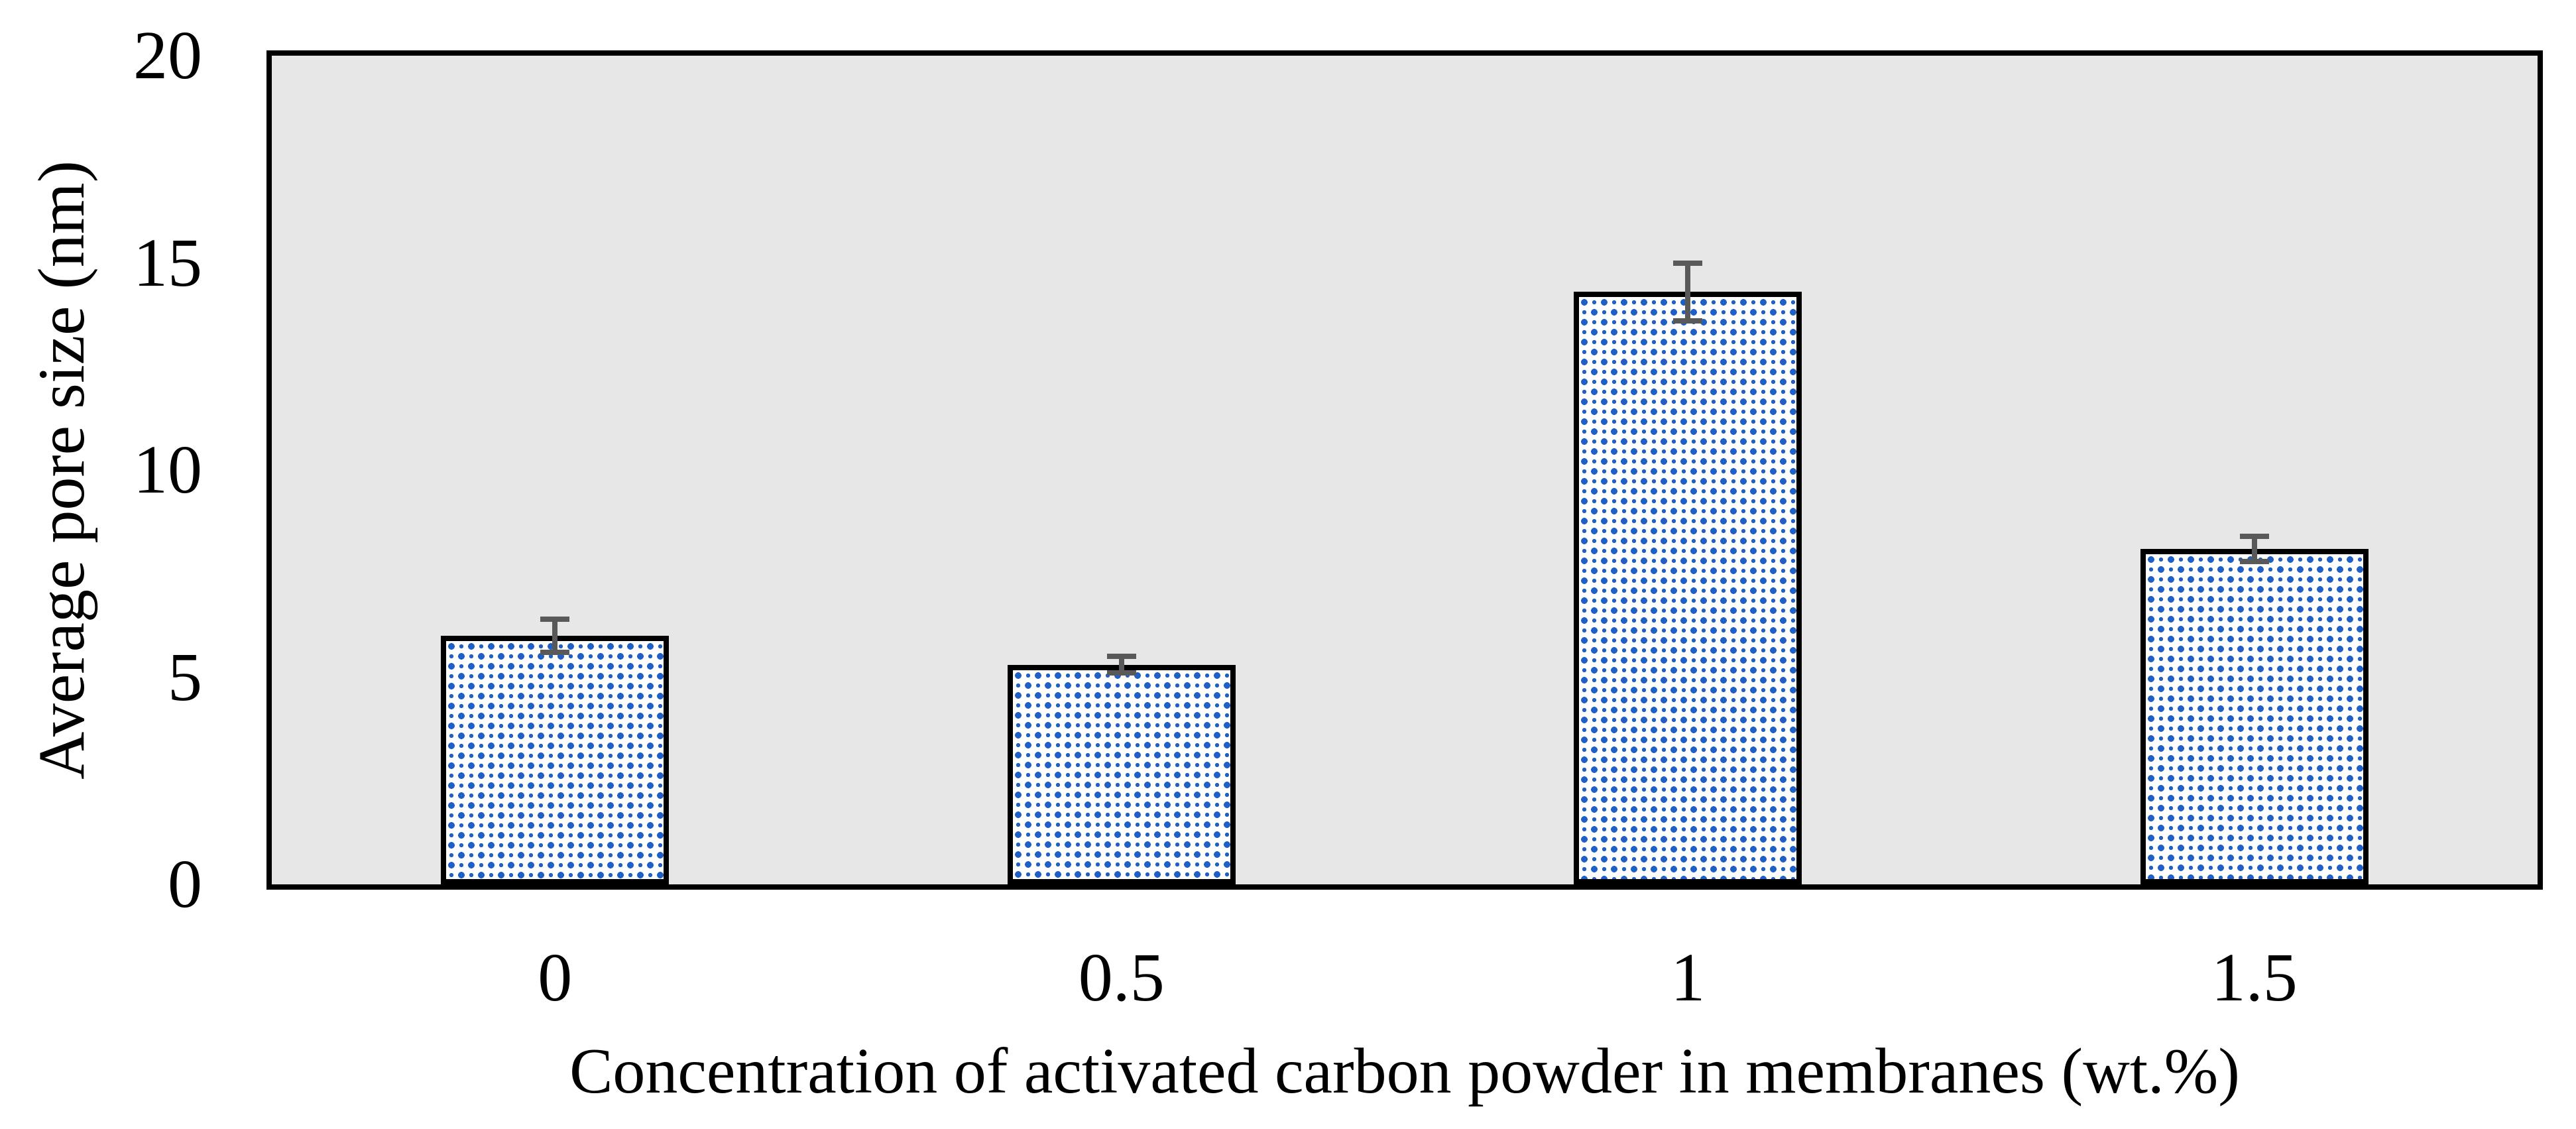 This screenshot has height=1129, width=2576. What do you see at coordinates (168, 263) in the screenshot?
I see `y-tick-label: 15` at bounding box center [168, 263].